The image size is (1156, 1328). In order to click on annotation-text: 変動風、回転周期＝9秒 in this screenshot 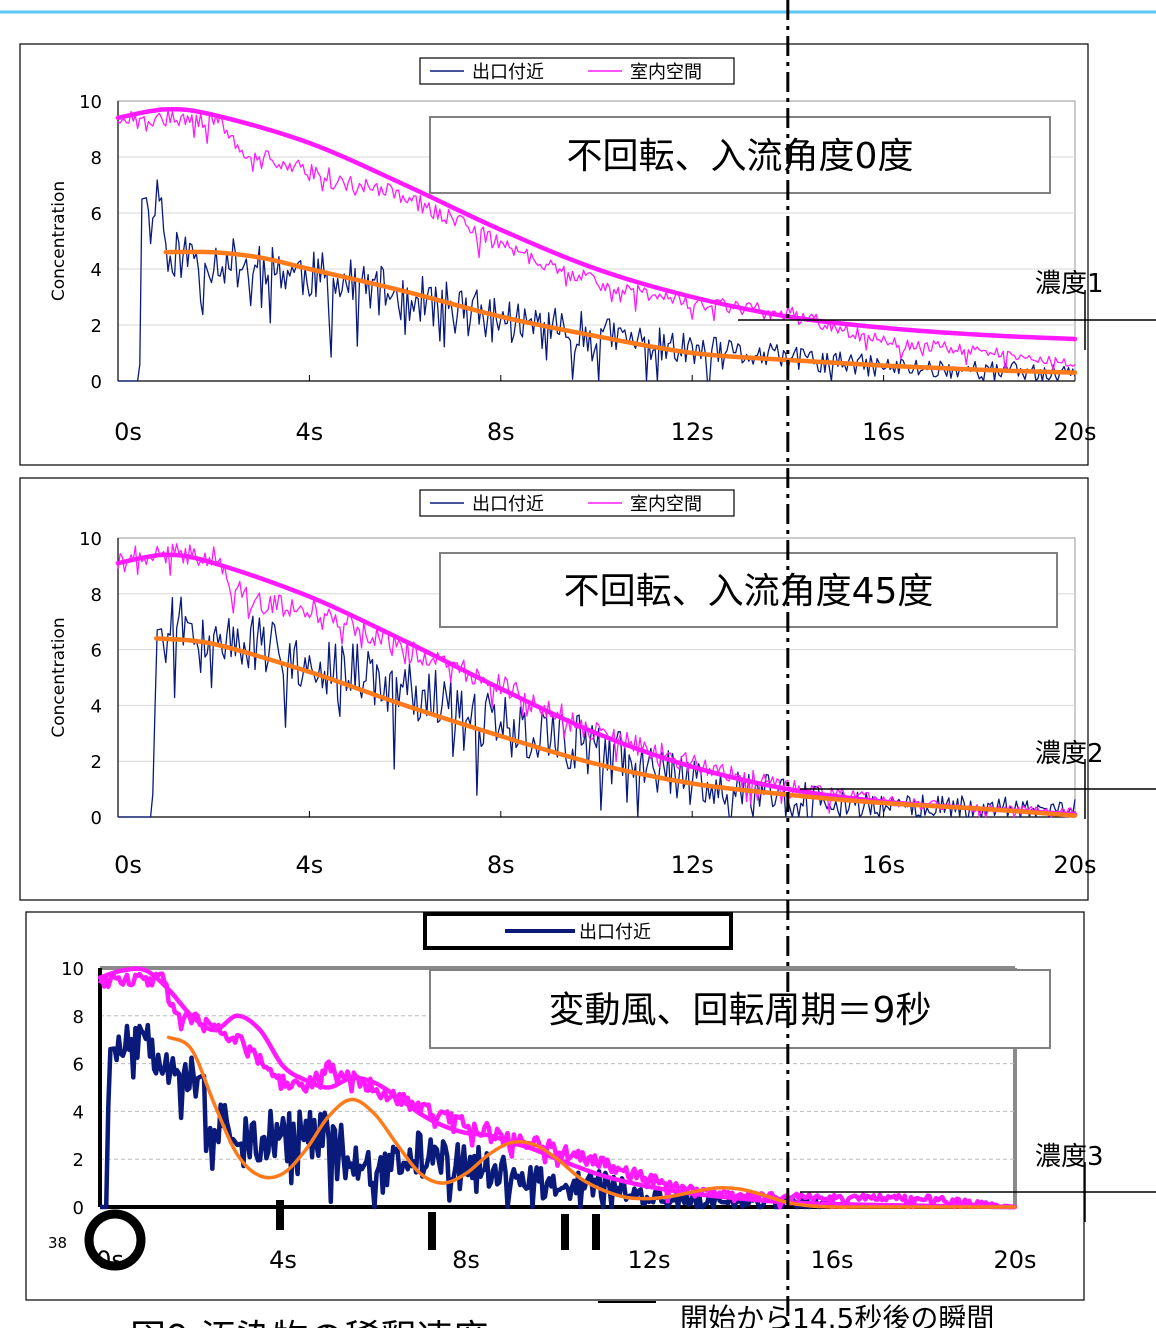, I will do `click(740, 1010)`.